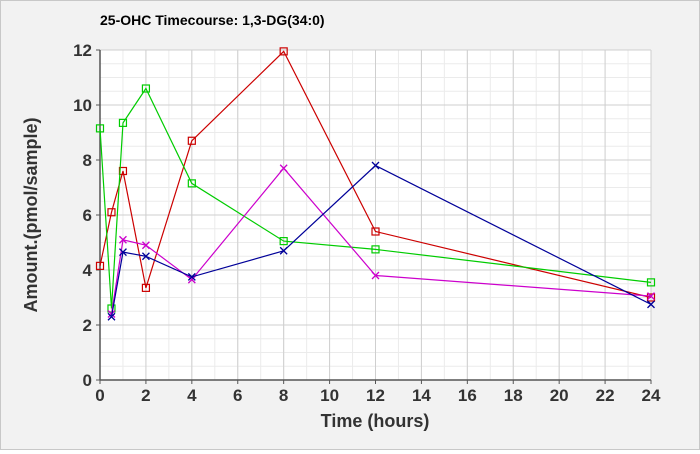 The width and height of the screenshot is (700, 454). Describe the element at coordinates (283, 395) in the screenshot. I see `x-tick-label: 8` at that location.